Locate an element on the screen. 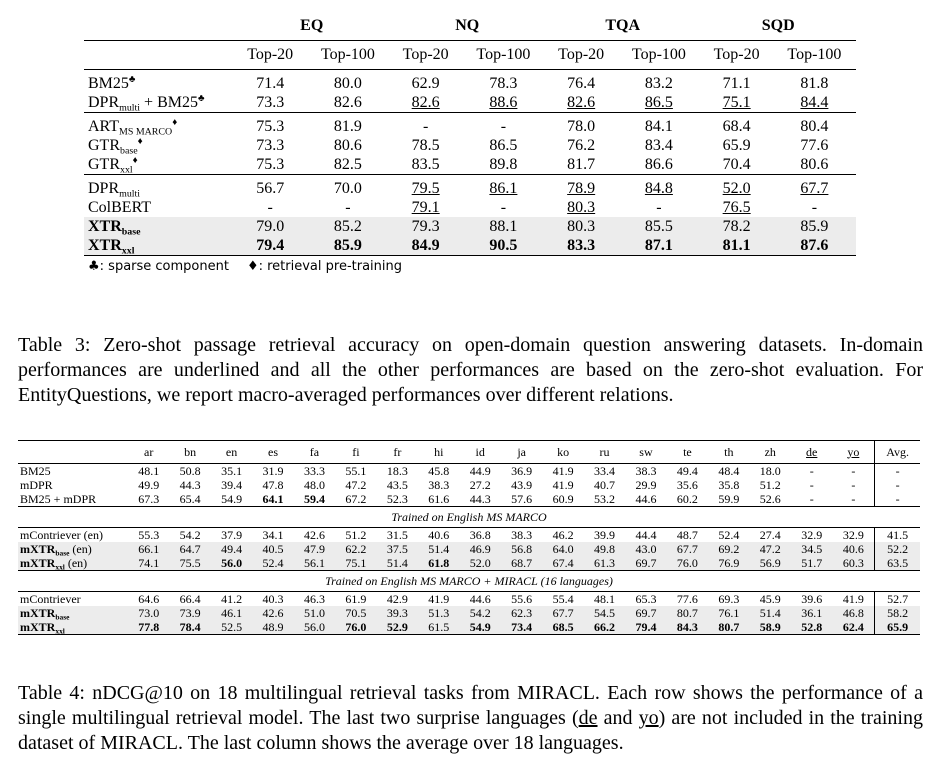 This screenshot has width=937, height=760. row-label: ARTMS MARCO♦ is located at coordinates (159, 124).